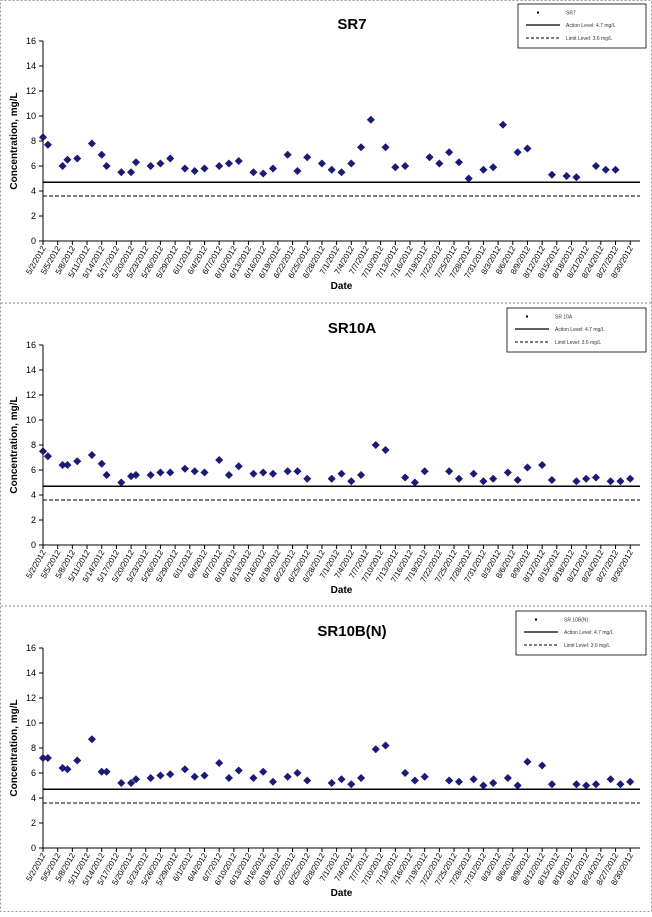 Image resolution: width=652 pixels, height=917 pixels. Describe the element at coordinates (564, 318) in the screenshot. I see `legend-entry-series: SR 10A` at that location.